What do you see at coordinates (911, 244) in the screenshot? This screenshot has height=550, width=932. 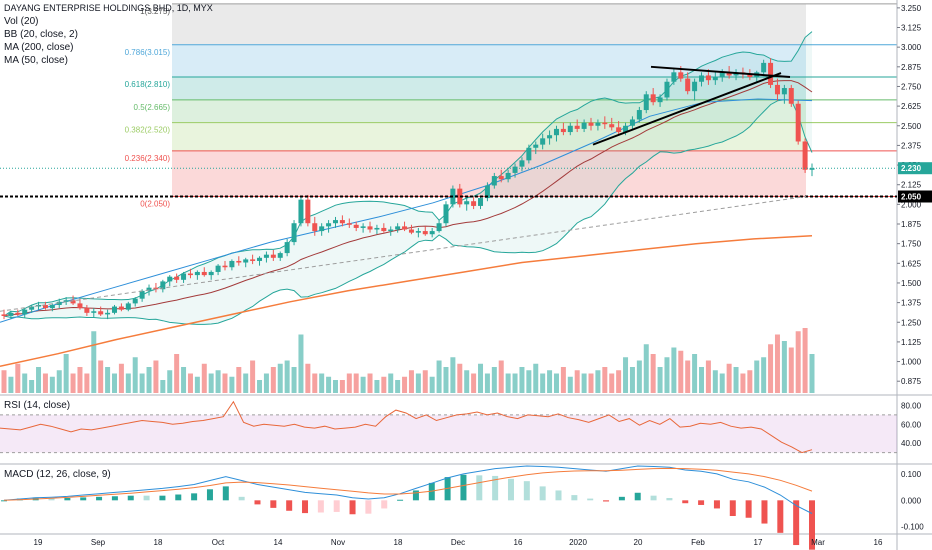 I see `price-tick-label: 1.750` at bounding box center [911, 244].